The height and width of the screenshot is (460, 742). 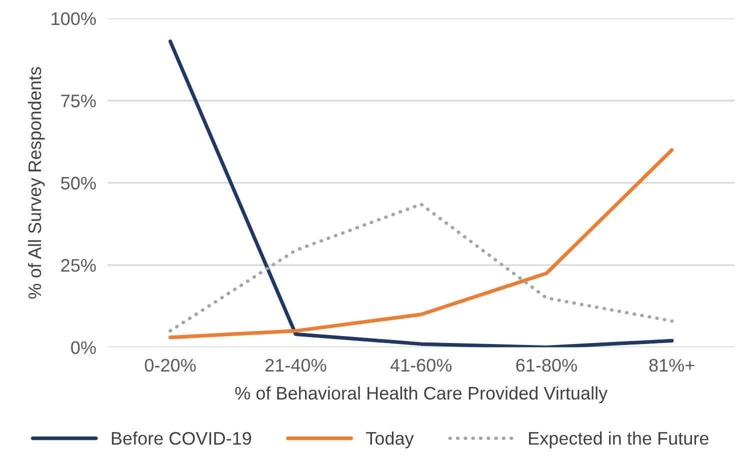 What do you see at coordinates (390, 440) in the screenshot?
I see `legend-label: Today` at bounding box center [390, 440].